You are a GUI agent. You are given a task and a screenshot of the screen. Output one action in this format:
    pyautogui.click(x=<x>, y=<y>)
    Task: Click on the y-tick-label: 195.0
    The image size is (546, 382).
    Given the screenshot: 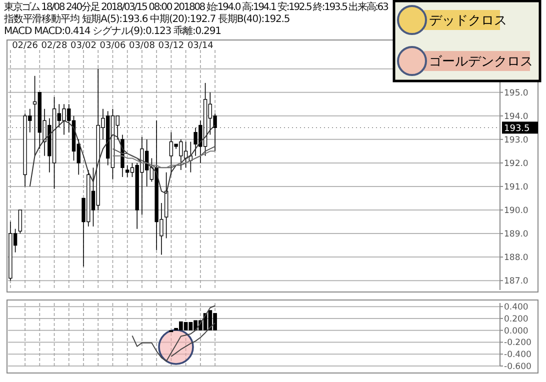 What is the action you would take?
    pyautogui.click(x=516, y=93)
    